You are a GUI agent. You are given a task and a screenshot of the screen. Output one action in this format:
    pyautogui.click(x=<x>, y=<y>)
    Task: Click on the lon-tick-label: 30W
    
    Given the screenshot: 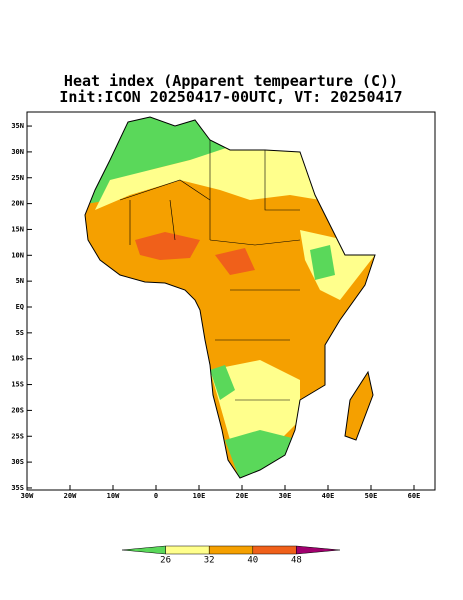 What is the action you would take?
    pyautogui.click(x=27, y=496)
    